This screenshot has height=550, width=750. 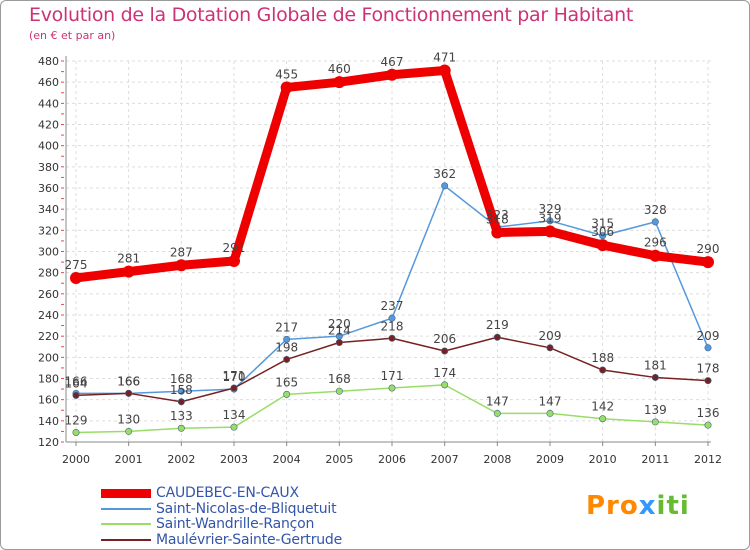 I want to click on data-label: 164, so click(x=76, y=383).